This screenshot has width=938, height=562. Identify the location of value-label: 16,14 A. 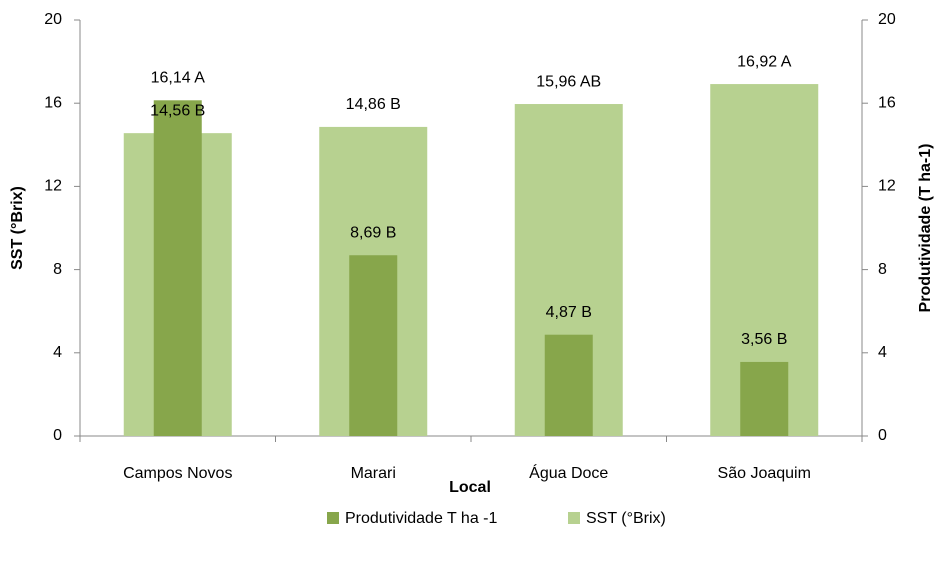
(178, 78).